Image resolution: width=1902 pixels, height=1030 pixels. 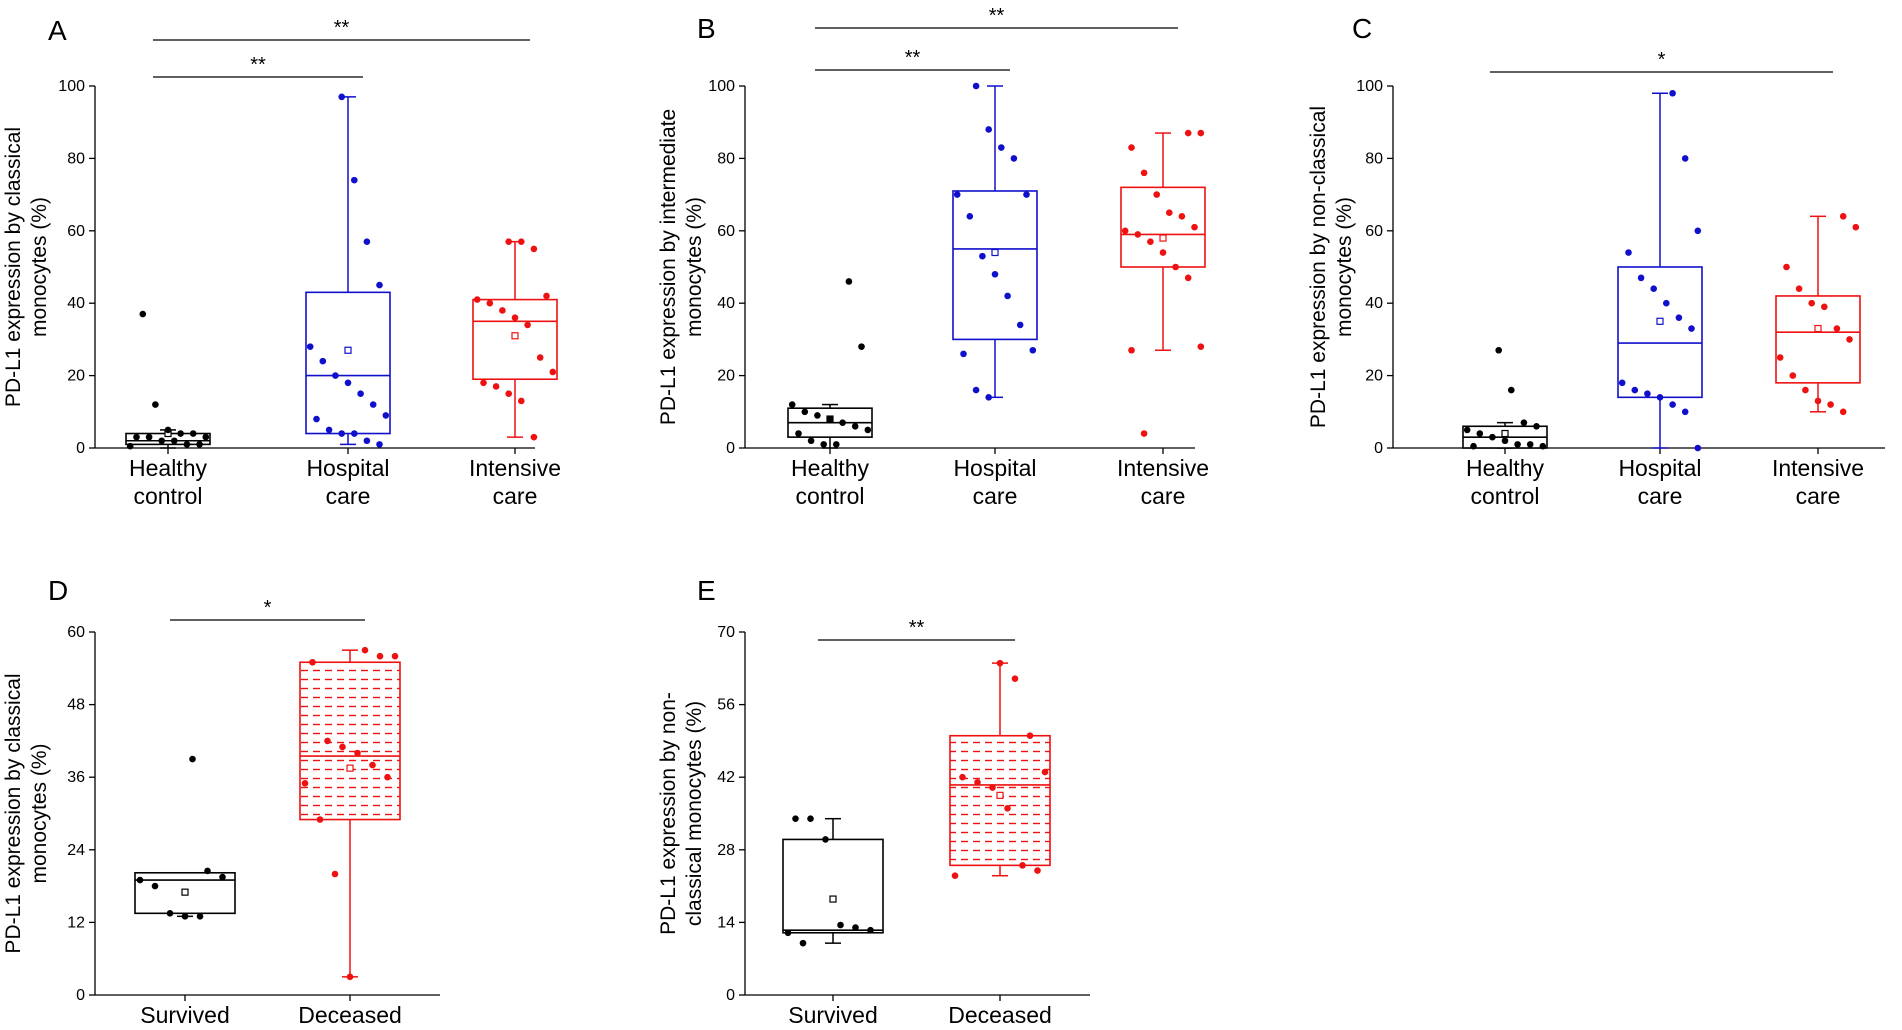 What do you see at coordinates (726, 705) in the screenshot?
I see `y-tick-label: 56` at bounding box center [726, 705].